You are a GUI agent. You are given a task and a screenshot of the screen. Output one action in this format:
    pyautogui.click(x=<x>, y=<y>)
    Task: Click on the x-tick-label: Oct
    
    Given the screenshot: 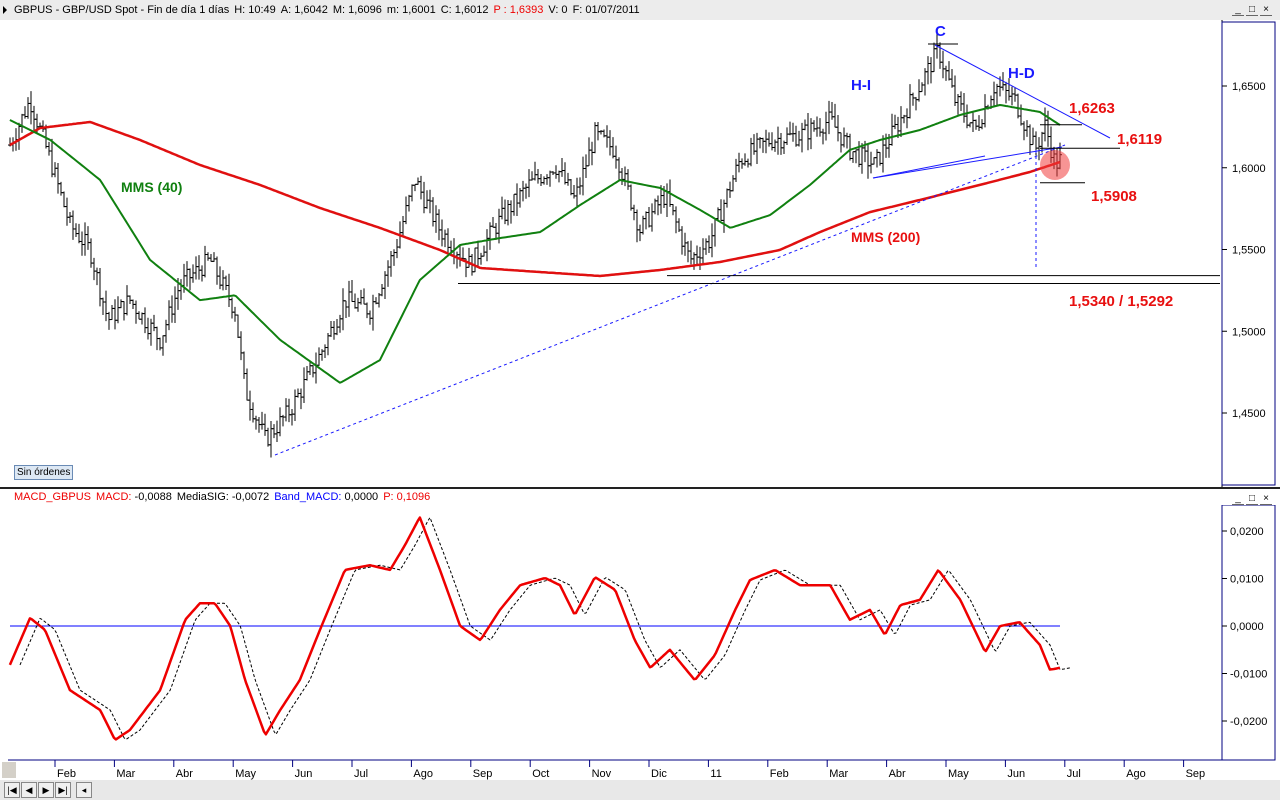 What is the action you would take?
    pyautogui.click(x=540, y=774)
    